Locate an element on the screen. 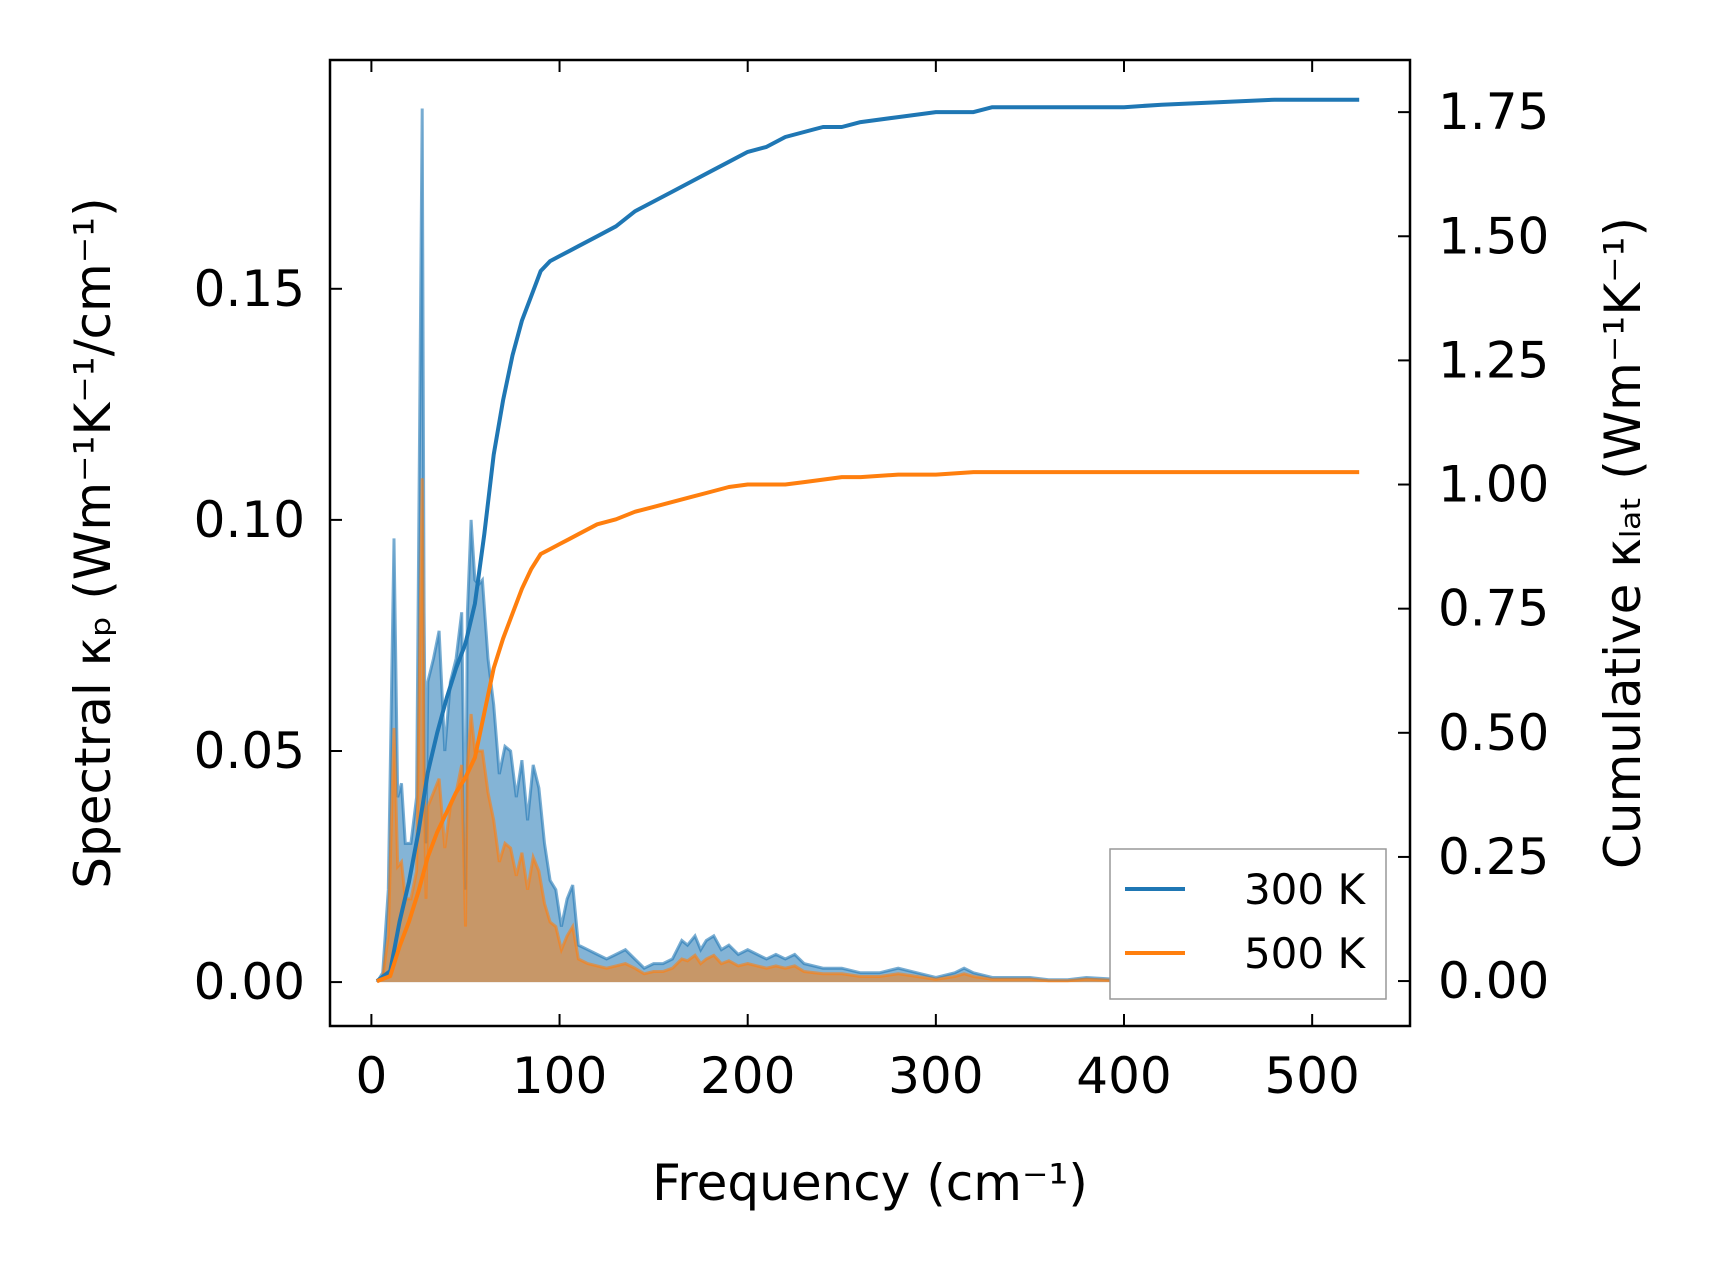  y-tick-left-label: 0.00 is located at coordinates (249, 982).